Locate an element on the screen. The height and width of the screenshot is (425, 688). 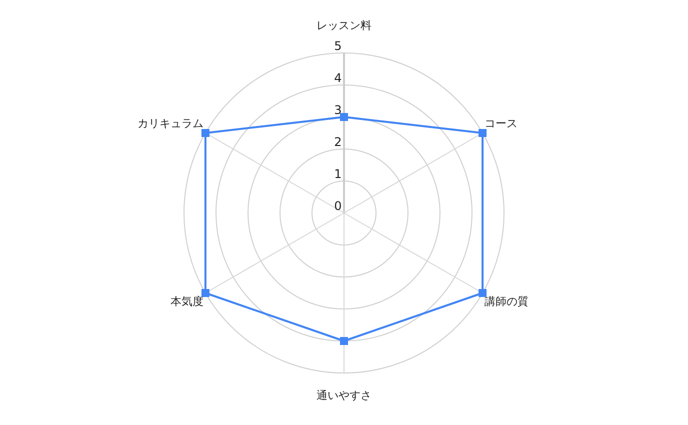
y-tick-label: 1 is located at coordinates (338, 174).